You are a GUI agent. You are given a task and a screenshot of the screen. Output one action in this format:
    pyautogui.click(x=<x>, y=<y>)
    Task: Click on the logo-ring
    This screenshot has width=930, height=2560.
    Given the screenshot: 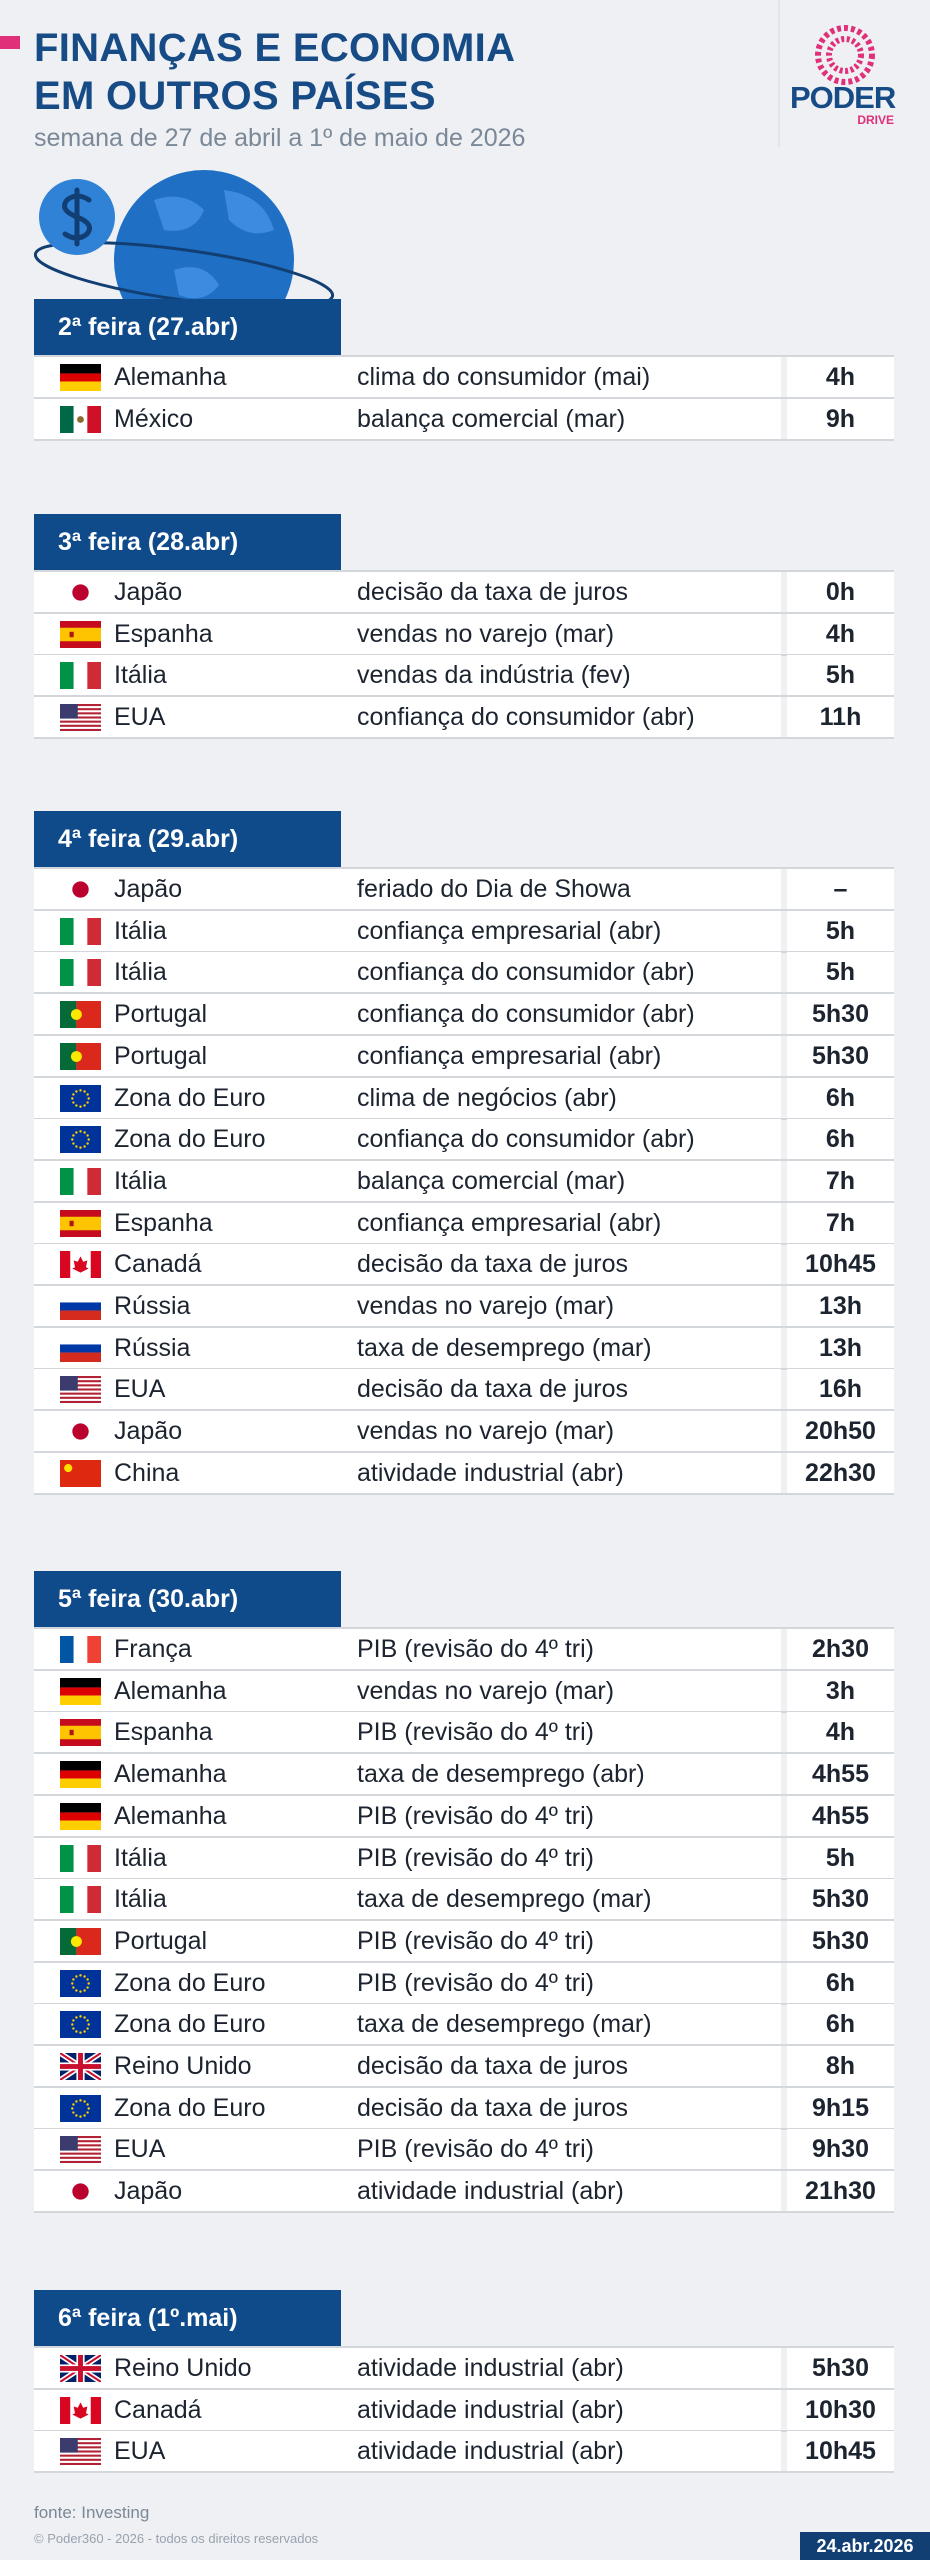 What is the action you would take?
    pyautogui.click(x=845, y=55)
    